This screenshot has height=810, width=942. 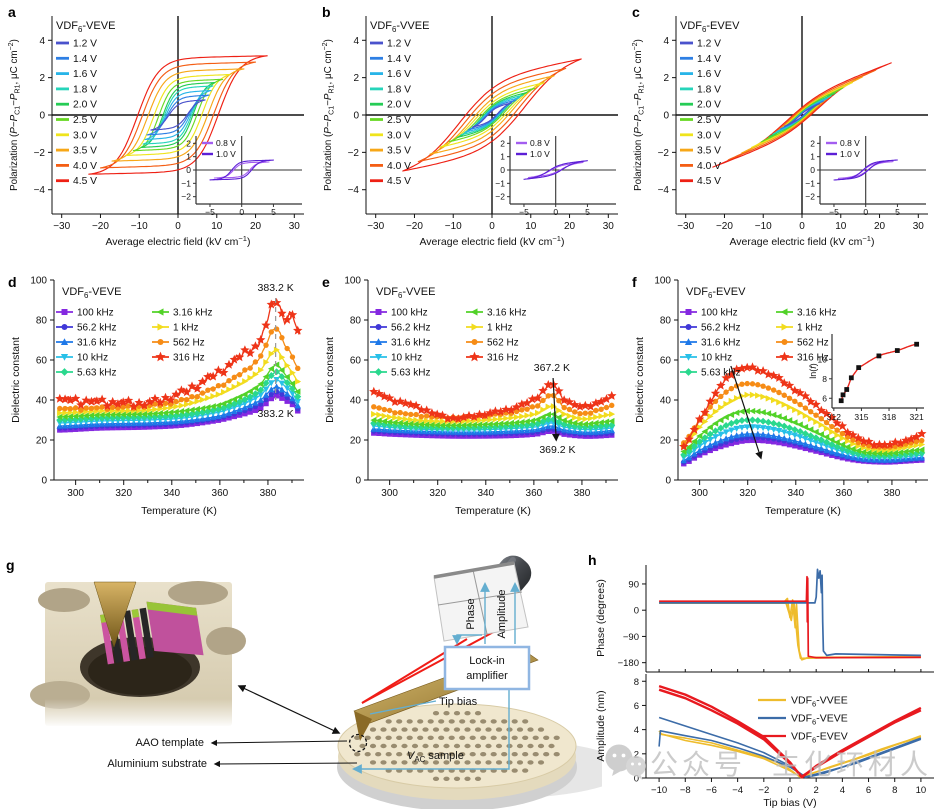 What do you see at coordinates (410, 328) in the screenshot?
I see `svg-text: 56.2 kHz` at bounding box center [410, 328].